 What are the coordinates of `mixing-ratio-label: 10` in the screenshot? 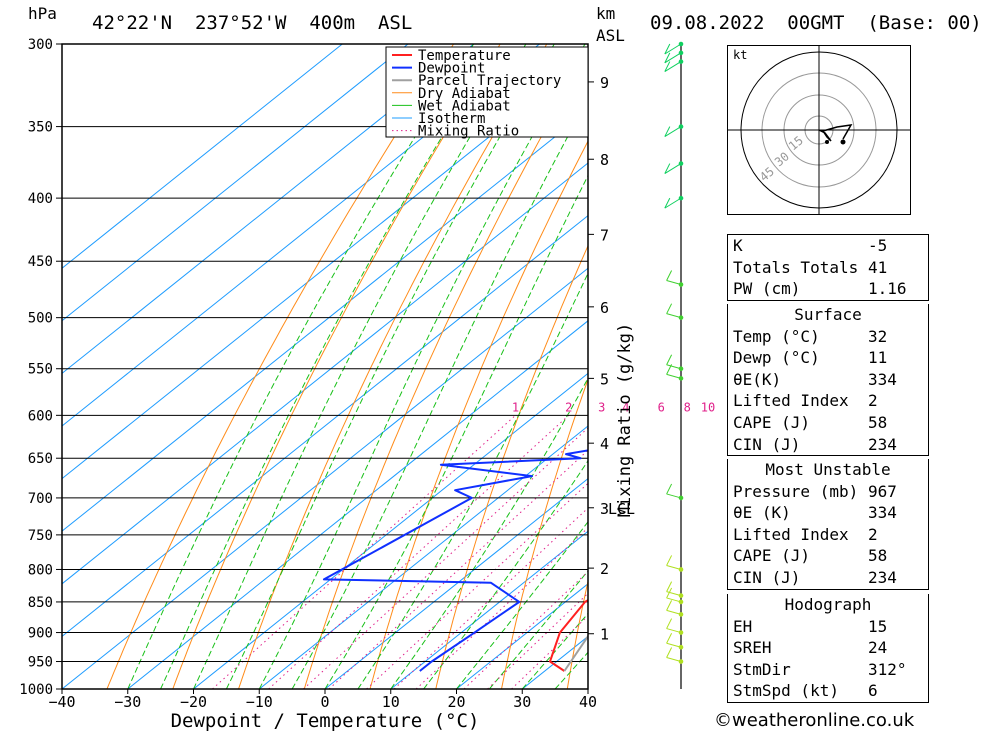 It's located at (708, 407).